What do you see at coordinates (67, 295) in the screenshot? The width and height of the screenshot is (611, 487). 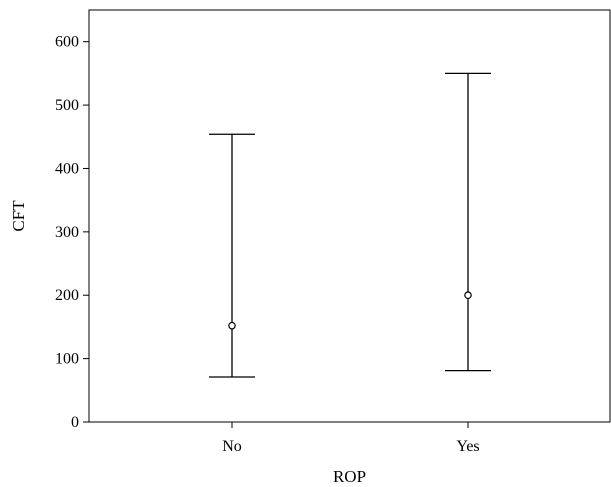 I see `y-tick-label: 200` at bounding box center [67, 295].